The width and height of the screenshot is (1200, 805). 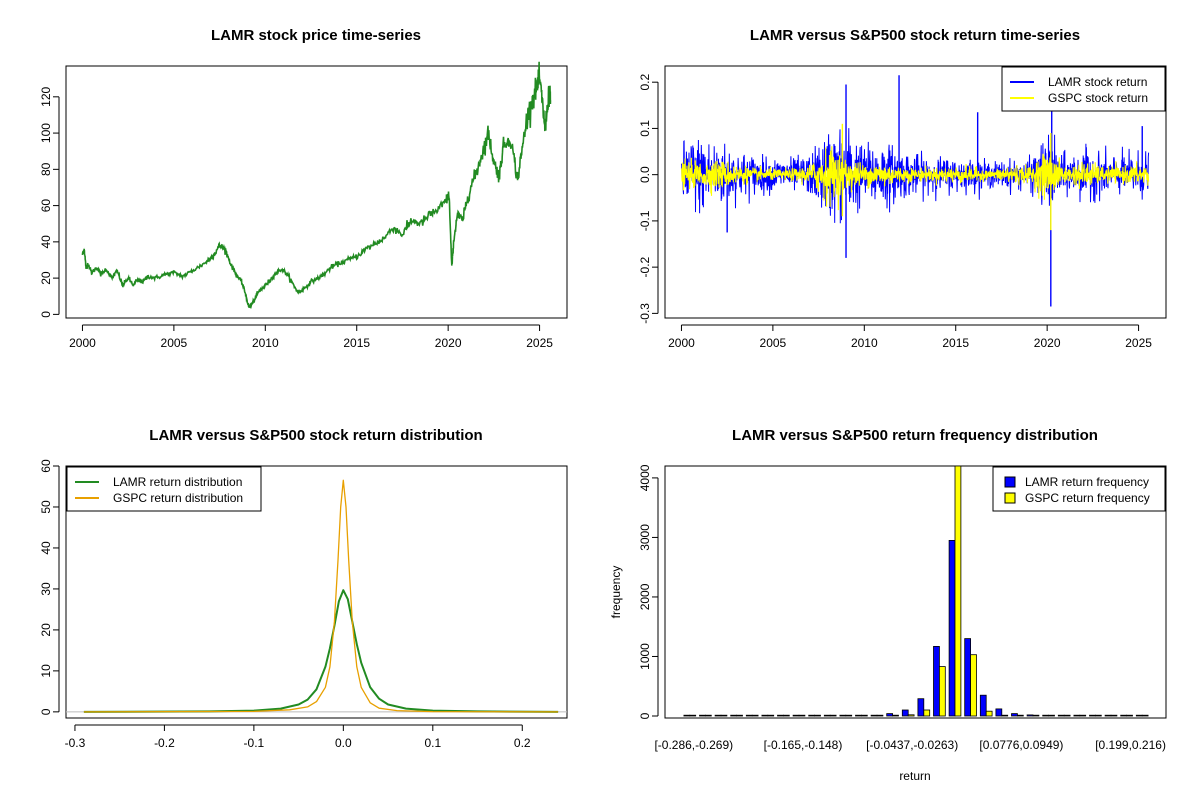 What do you see at coordinates (910, 337) in the screenshot?
I see `x-axis: 2000 2005 2010 2015 2020 2025` at bounding box center [910, 337].